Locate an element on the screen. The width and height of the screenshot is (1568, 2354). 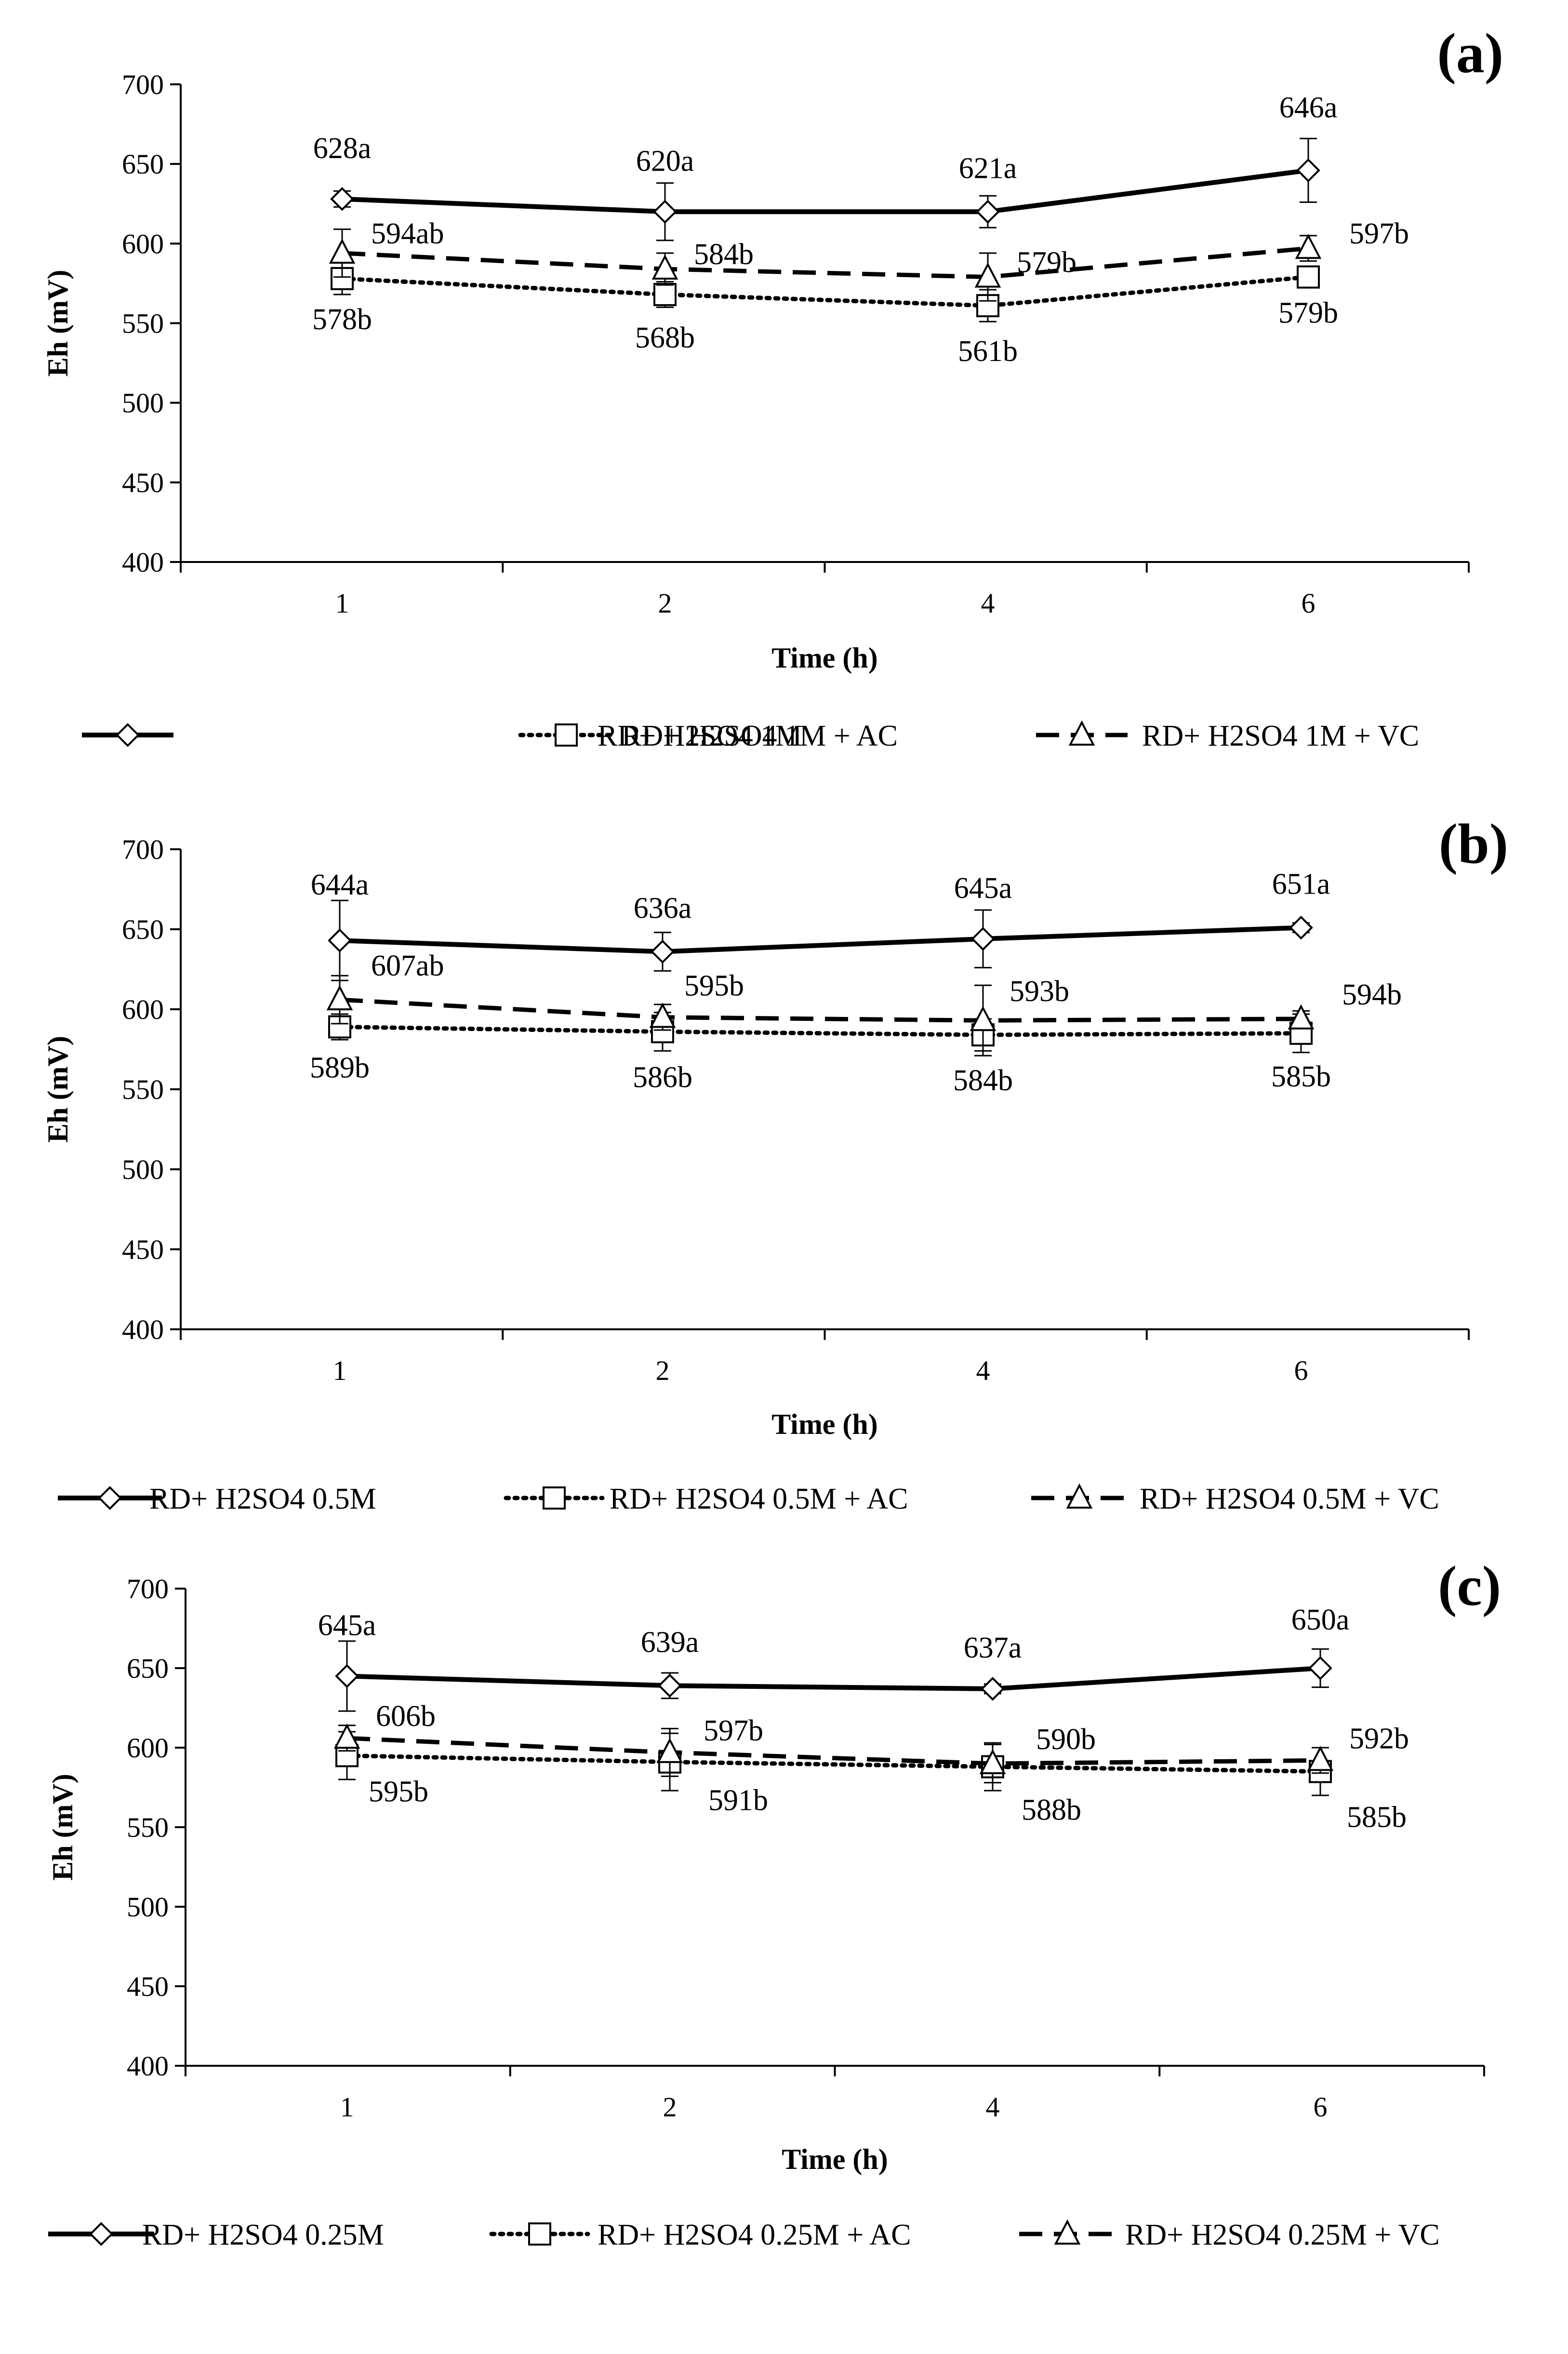
data-label: 593b is located at coordinates (1040, 992).